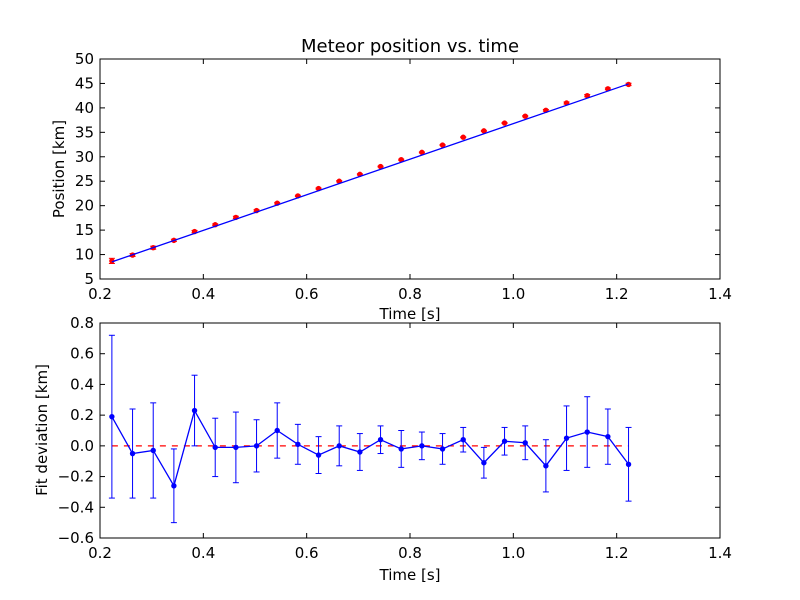 Image resolution: width=800 pixels, height=600 pixels. What do you see at coordinates (76, 538) in the screenshot?
I see `y-tick-label: −0.6` at bounding box center [76, 538].